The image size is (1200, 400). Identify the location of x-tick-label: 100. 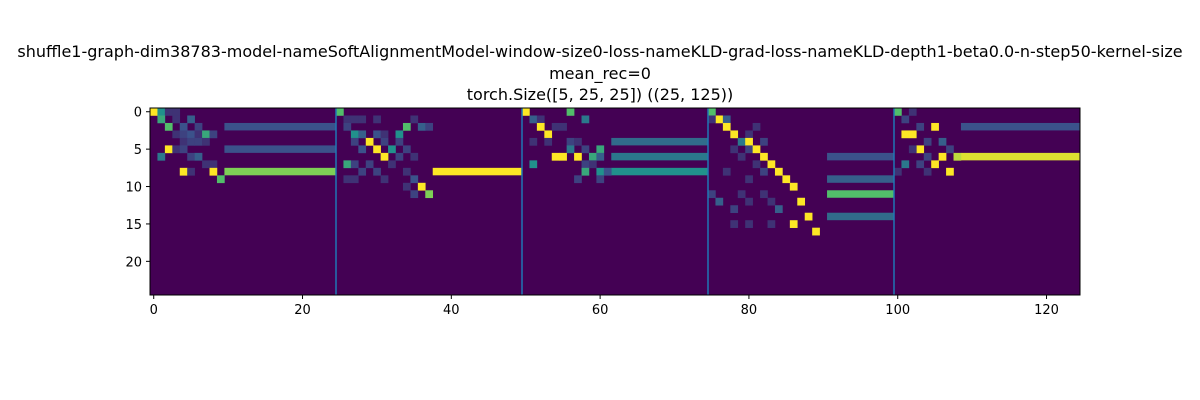
(897, 310).